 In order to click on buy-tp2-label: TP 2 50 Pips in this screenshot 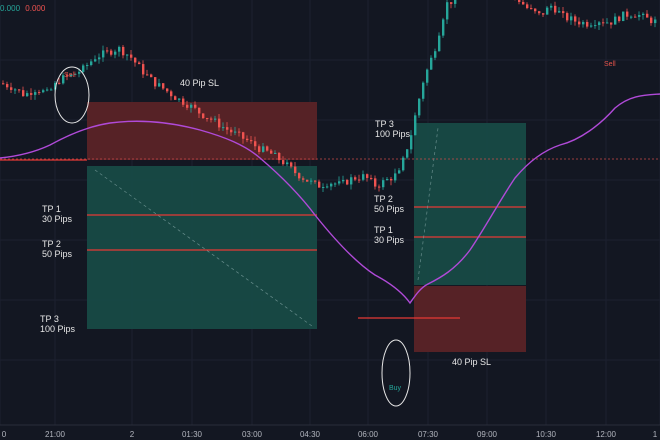, I will do `click(389, 204)`.